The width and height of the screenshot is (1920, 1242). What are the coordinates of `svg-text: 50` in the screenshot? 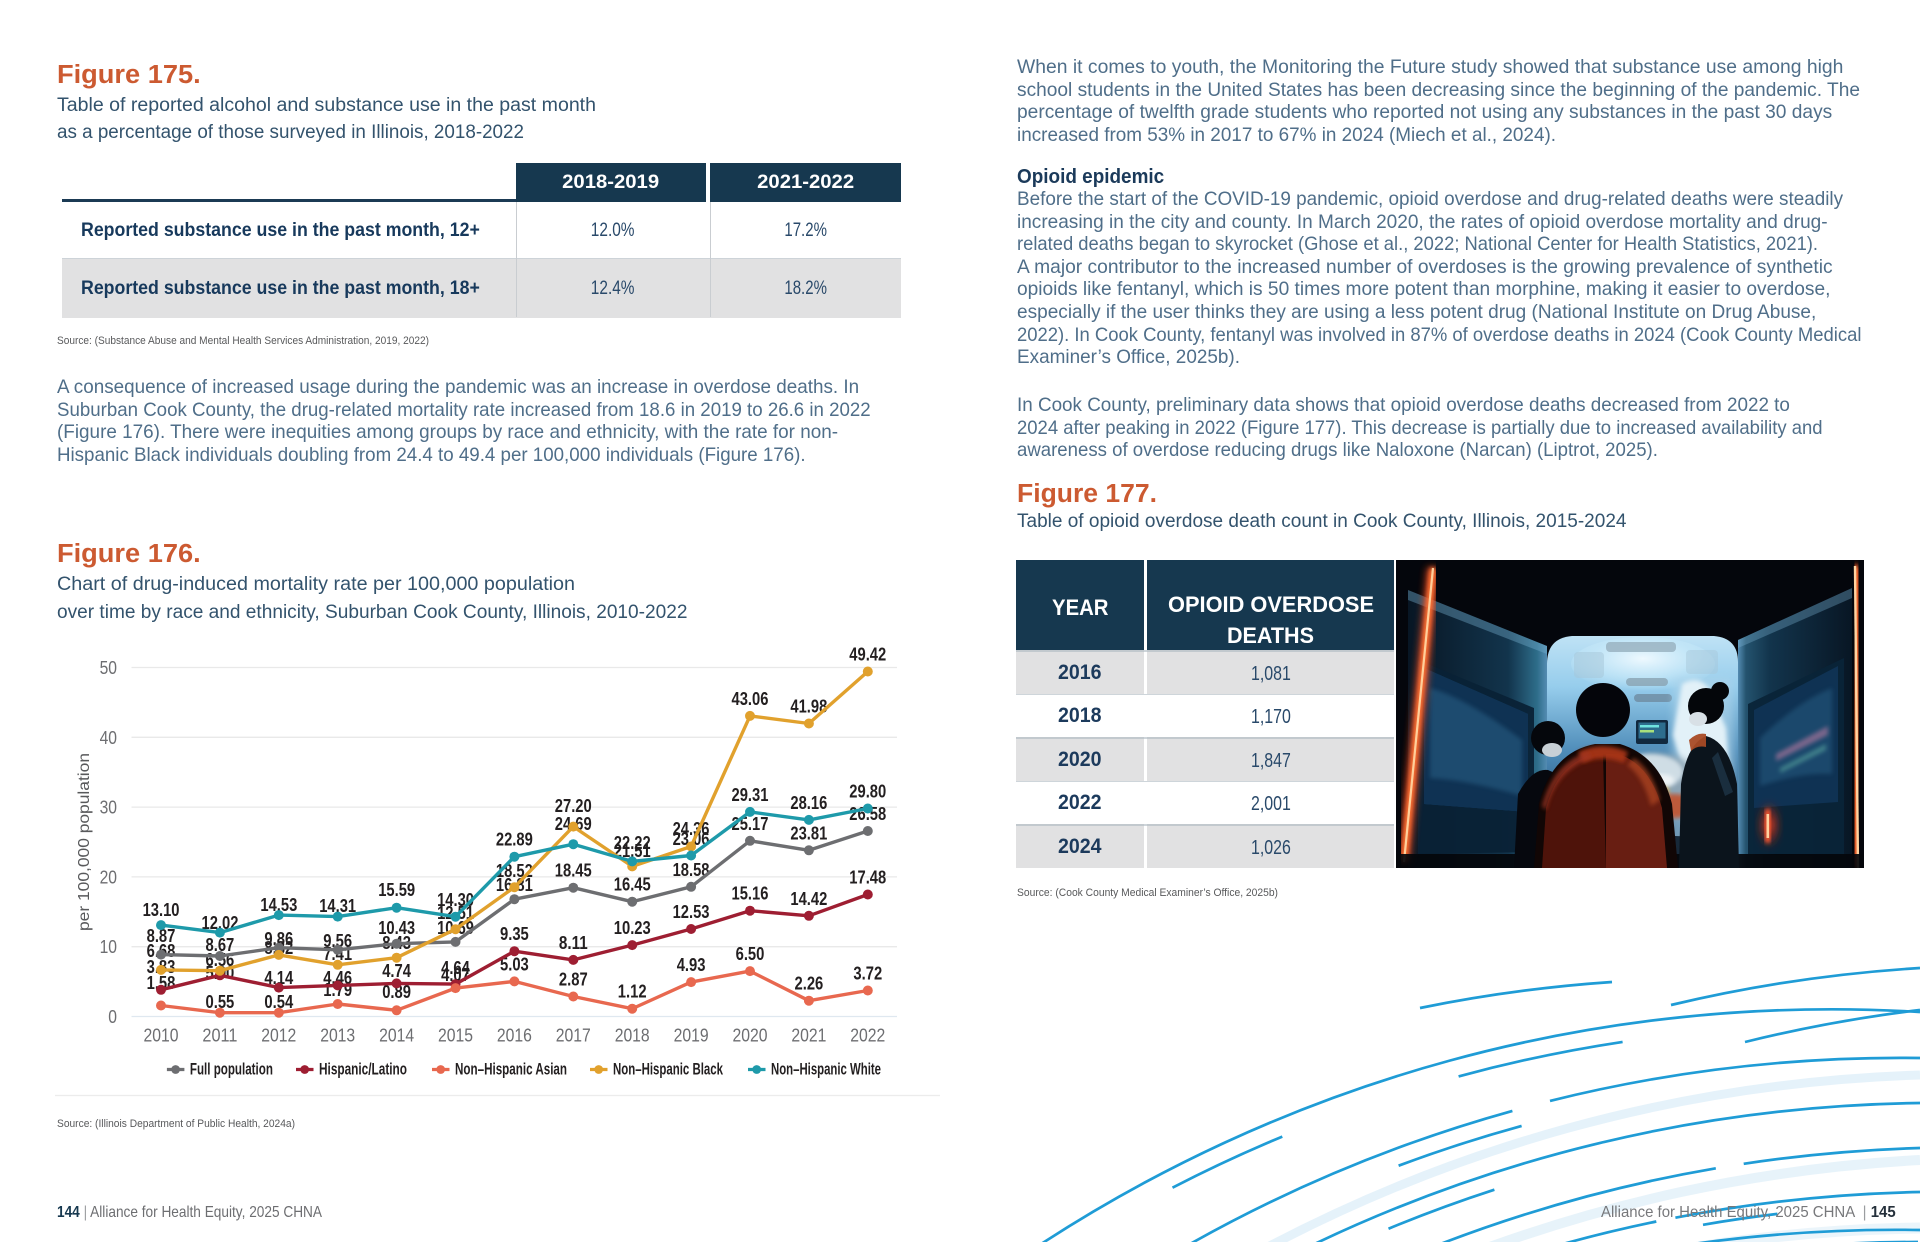 It's located at (108, 668).